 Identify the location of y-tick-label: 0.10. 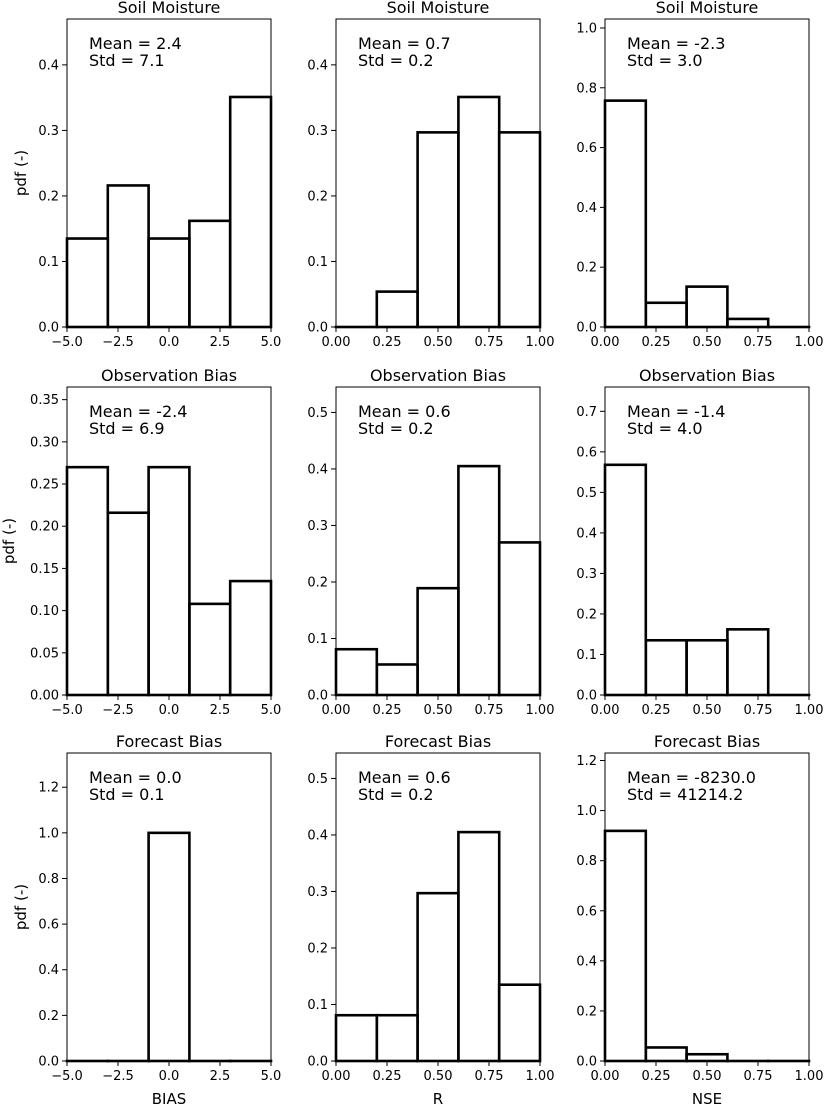
(44, 611).